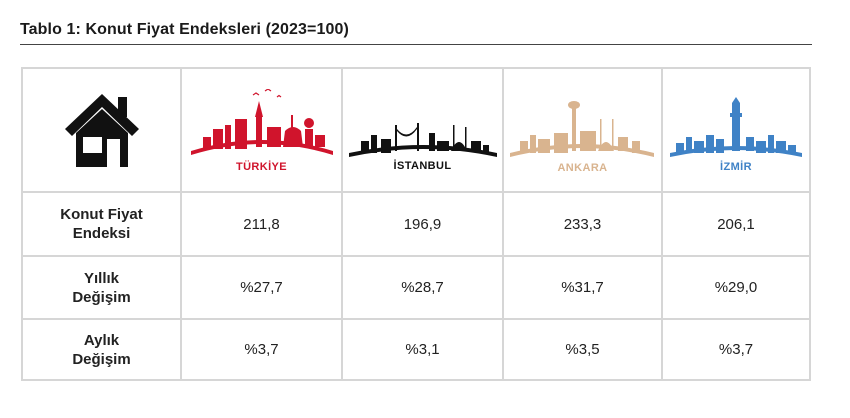  I want to click on table-cell: %3,5, so click(582, 349).